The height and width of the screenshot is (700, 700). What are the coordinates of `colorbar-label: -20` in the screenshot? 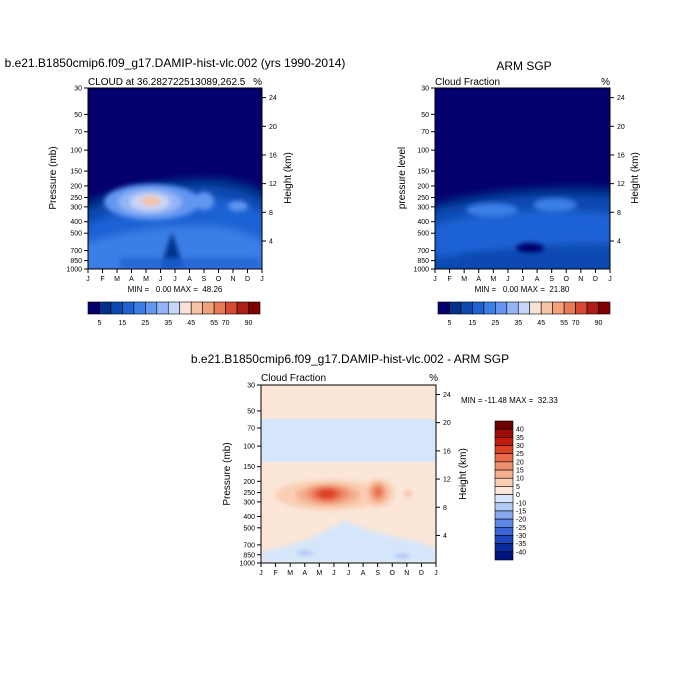 It's located at (521, 520).